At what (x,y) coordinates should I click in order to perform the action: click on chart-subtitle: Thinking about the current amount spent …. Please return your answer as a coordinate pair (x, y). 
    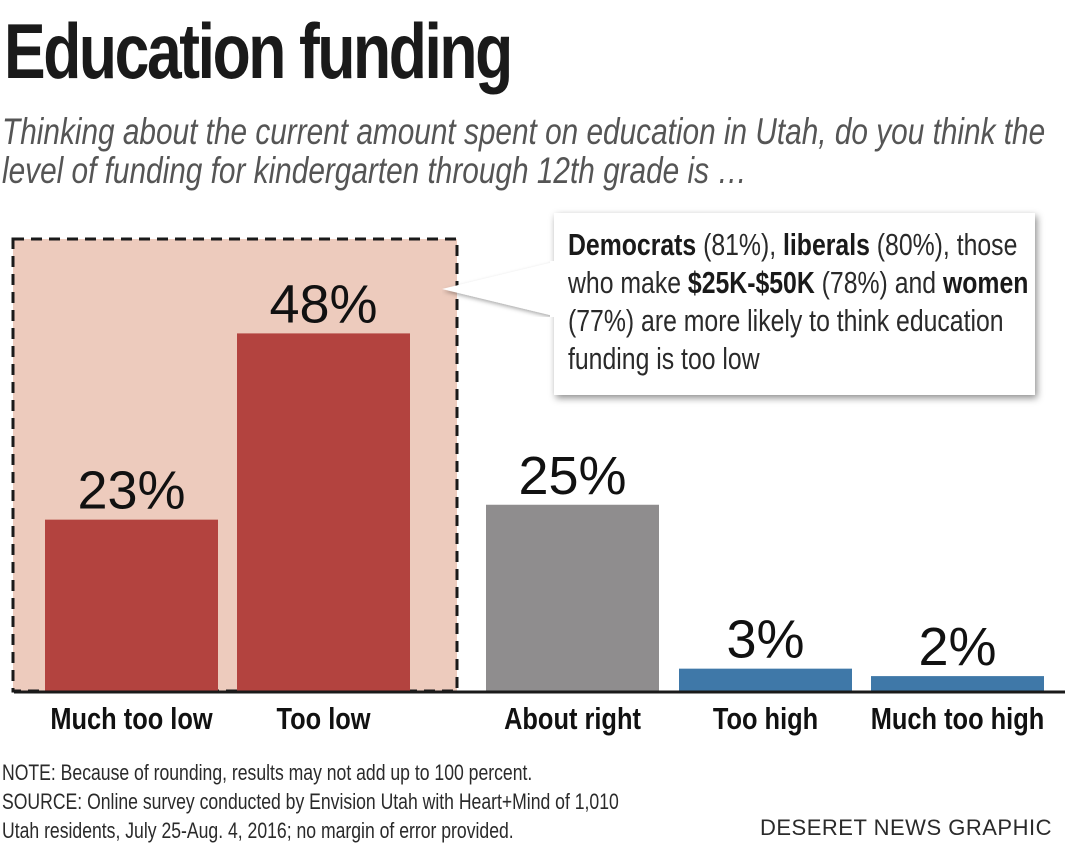
    Looking at the image, I should click on (524, 151).